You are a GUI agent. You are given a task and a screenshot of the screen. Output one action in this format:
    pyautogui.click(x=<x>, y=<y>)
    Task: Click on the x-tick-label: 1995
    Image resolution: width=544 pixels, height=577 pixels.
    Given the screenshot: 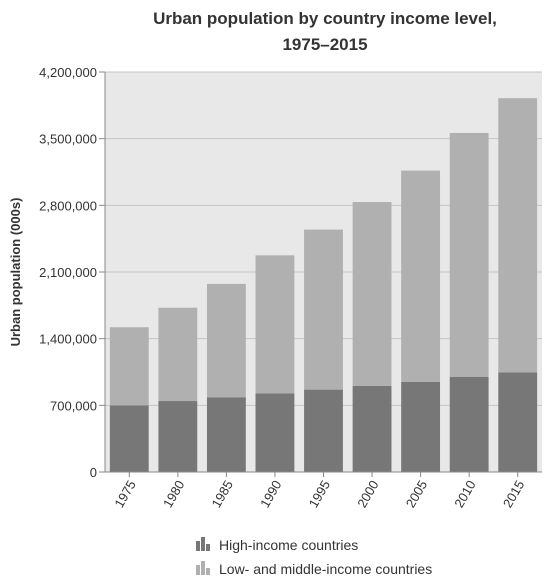 What is the action you would take?
    pyautogui.click(x=319, y=494)
    